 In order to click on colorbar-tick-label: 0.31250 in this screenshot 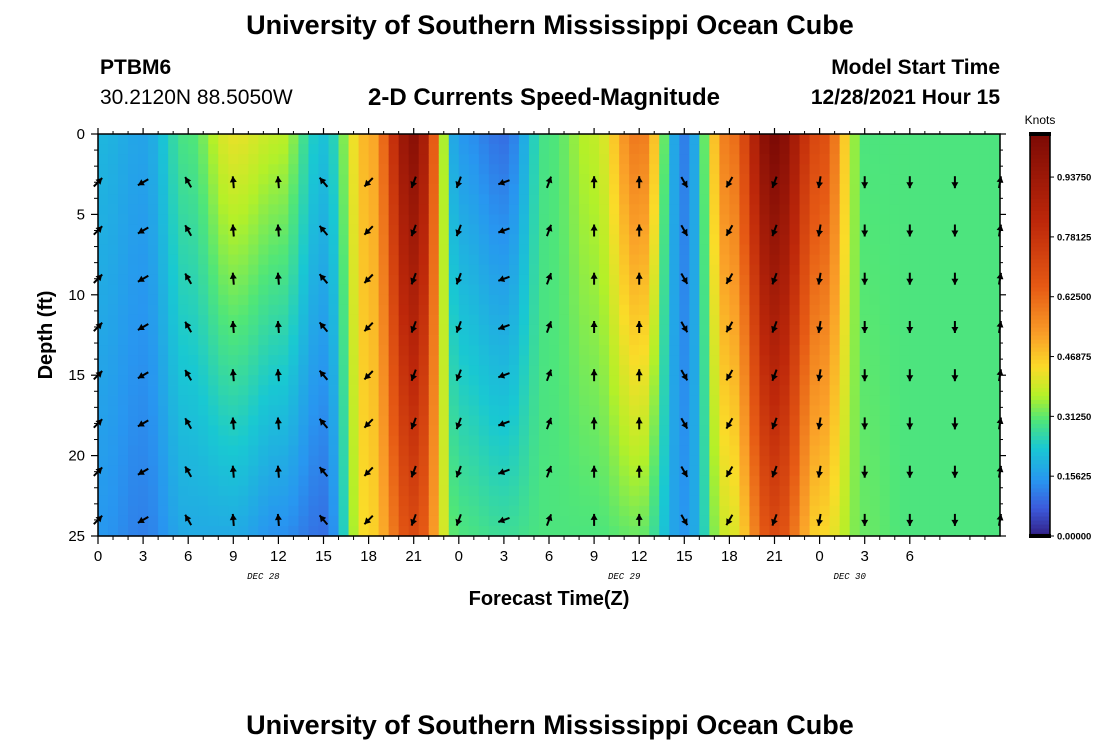, I will do `click(1074, 417)`.